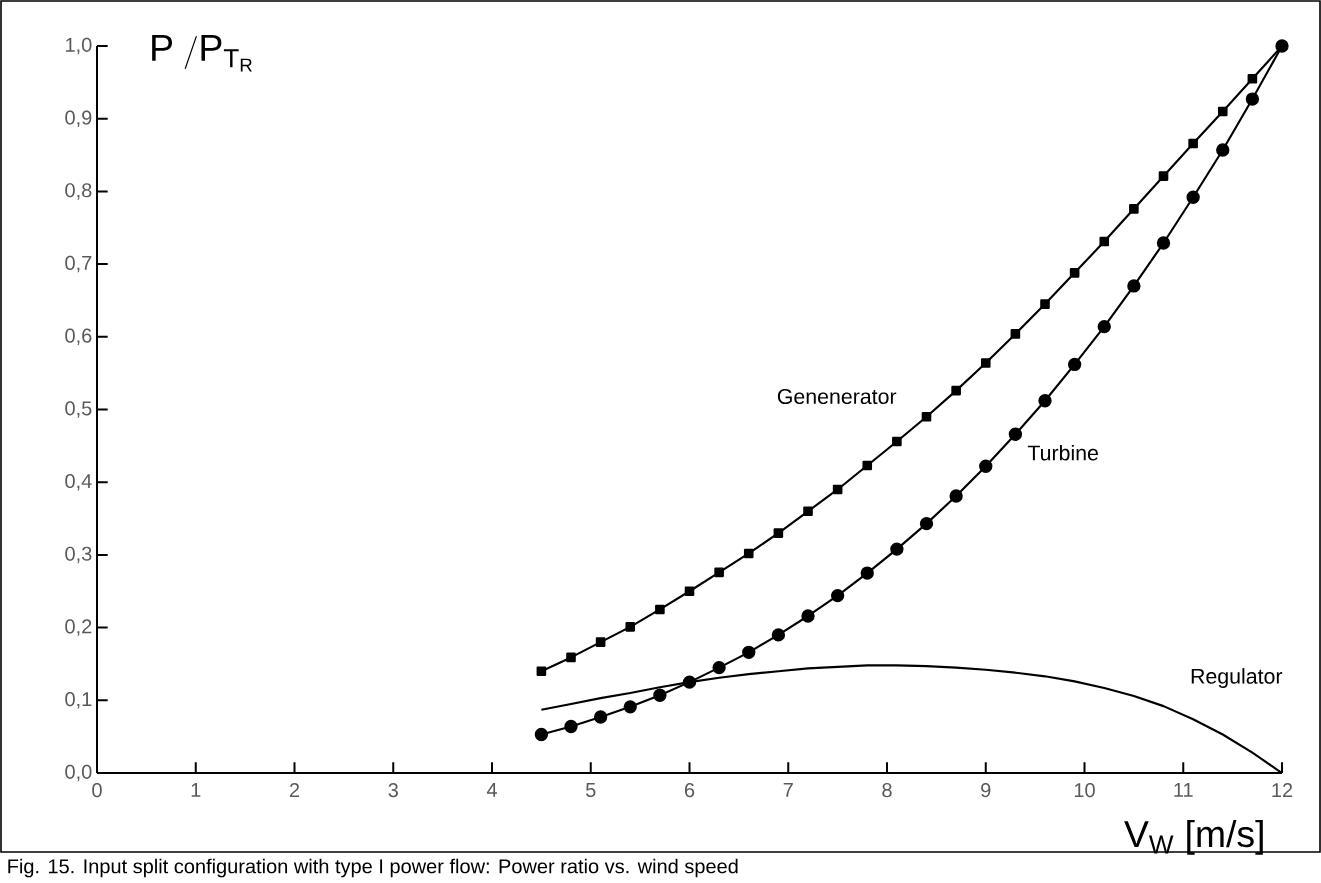 This screenshot has width=1321, height=883. I want to click on x-tick-label: 0, so click(97, 790).